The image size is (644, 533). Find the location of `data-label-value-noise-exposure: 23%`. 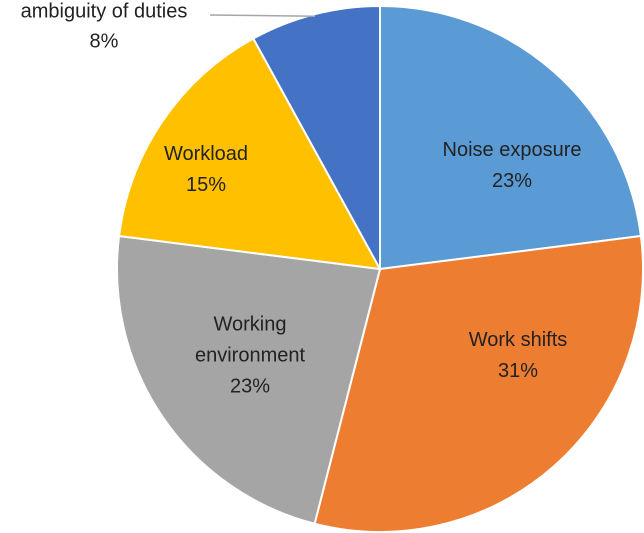

data-label-value-noise-exposure: 23% is located at coordinates (512, 181).